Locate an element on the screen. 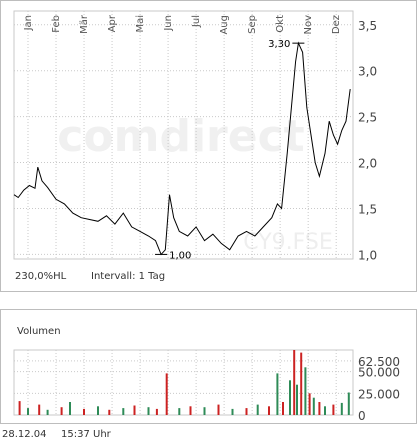 The width and height of the screenshot is (417, 443). month-label: Dez is located at coordinates (336, 24).